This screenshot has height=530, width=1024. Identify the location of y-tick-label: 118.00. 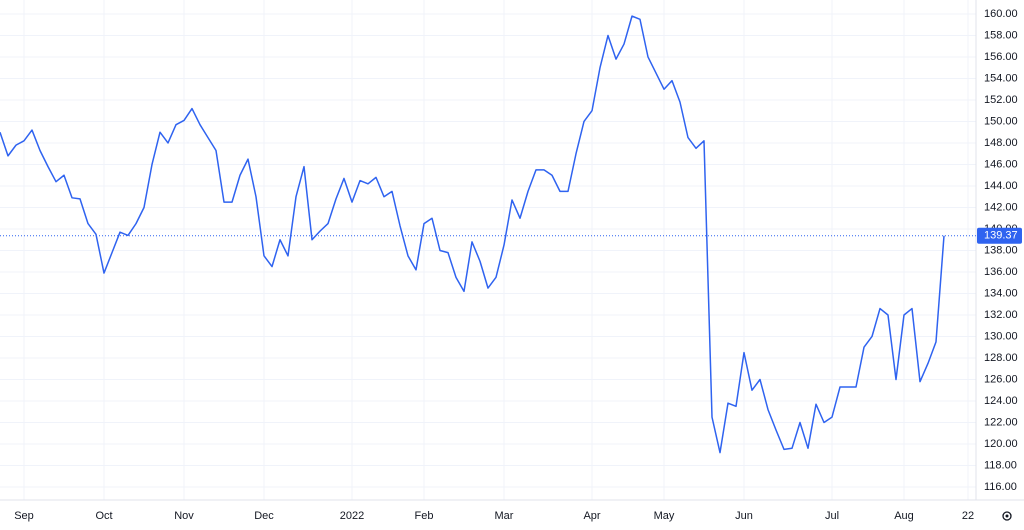
(1000, 465).